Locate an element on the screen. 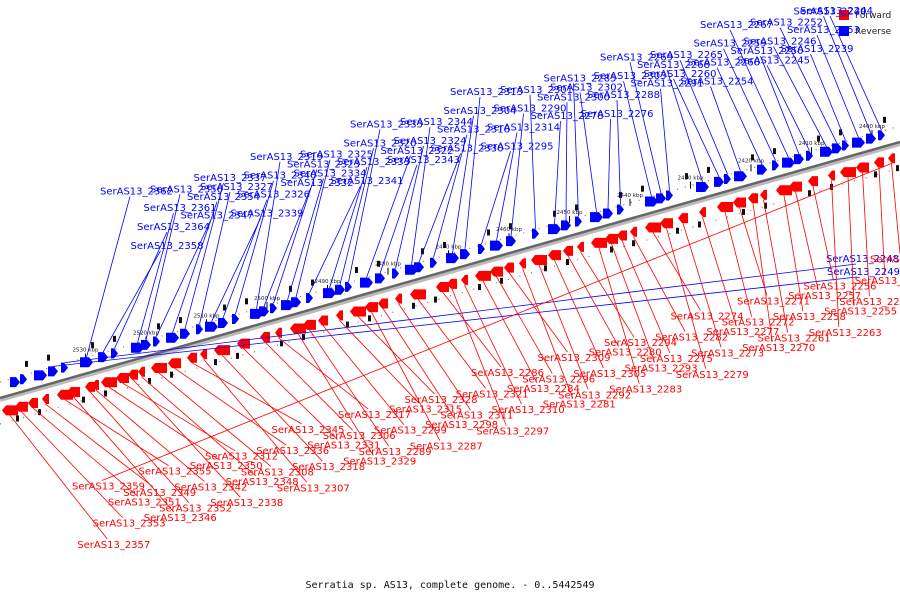 This screenshot has height=600, width=900. forward-gene-label: SerAS13_2329 is located at coordinates (379, 461).